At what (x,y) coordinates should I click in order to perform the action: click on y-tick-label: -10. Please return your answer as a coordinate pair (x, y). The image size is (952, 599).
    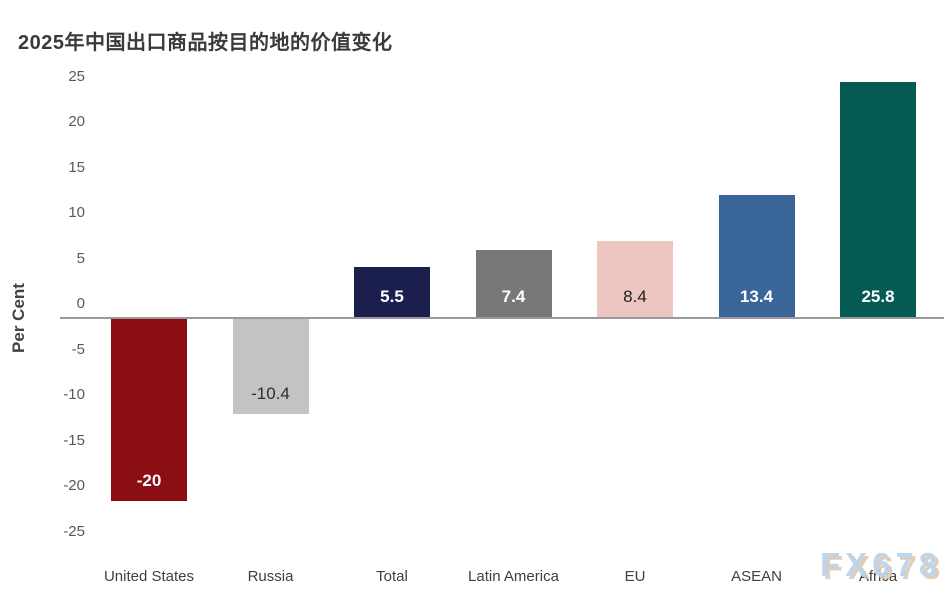
    Looking at the image, I should click on (74, 394).